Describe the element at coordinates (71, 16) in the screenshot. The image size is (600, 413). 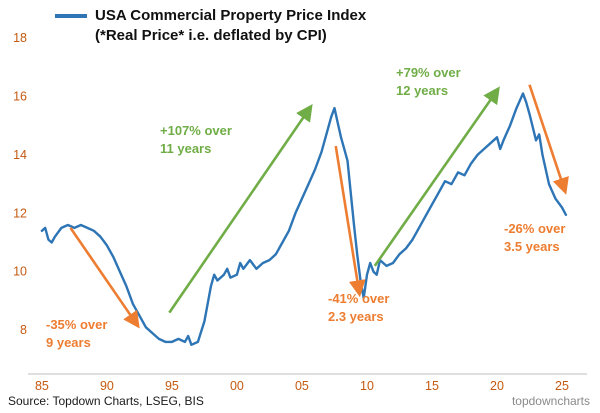
I see `legend-line-swatch` at that location.